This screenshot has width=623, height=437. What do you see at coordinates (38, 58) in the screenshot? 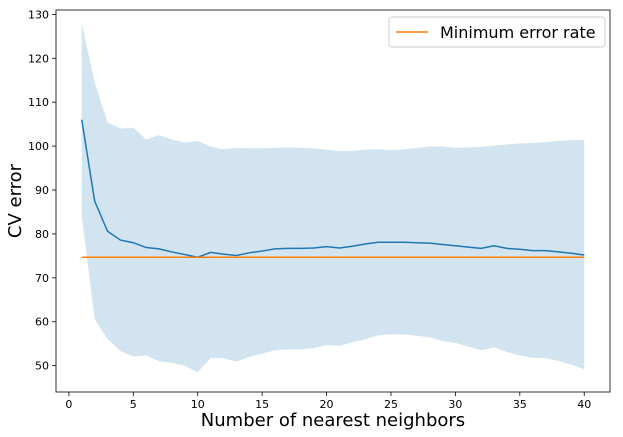
I see `y-tick-label: 120` at bounding box center [38, 58].